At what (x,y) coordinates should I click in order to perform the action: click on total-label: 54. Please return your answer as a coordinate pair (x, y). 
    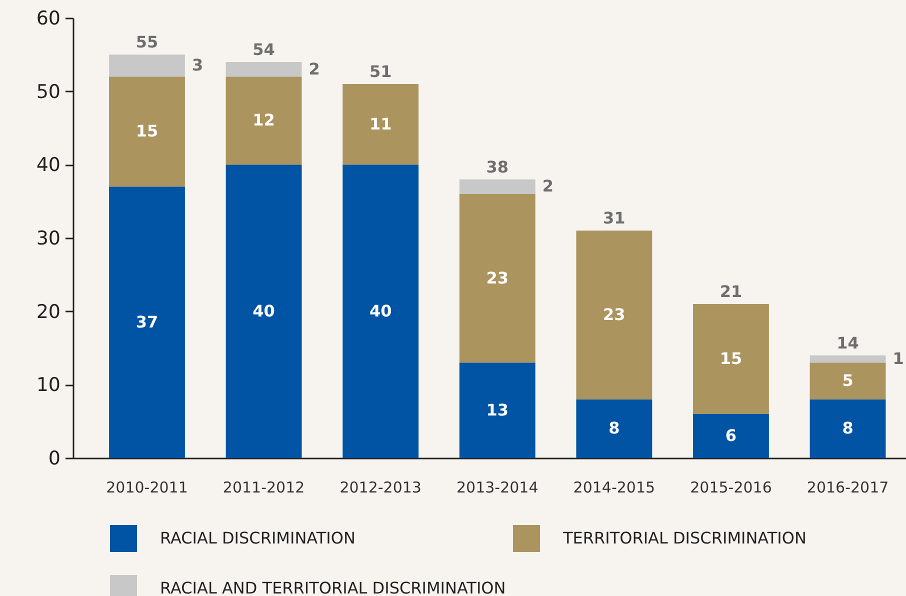
    Looking at the image, I should click on (263, 49).